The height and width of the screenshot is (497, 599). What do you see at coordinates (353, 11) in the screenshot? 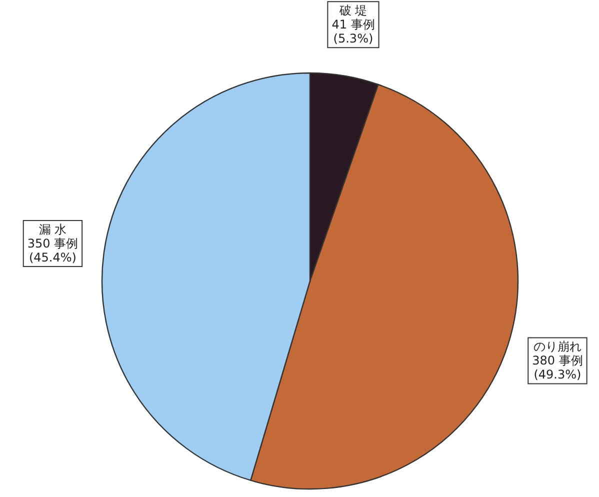
I see `slice-label: 破 堤` at bounding box center [353, 11].